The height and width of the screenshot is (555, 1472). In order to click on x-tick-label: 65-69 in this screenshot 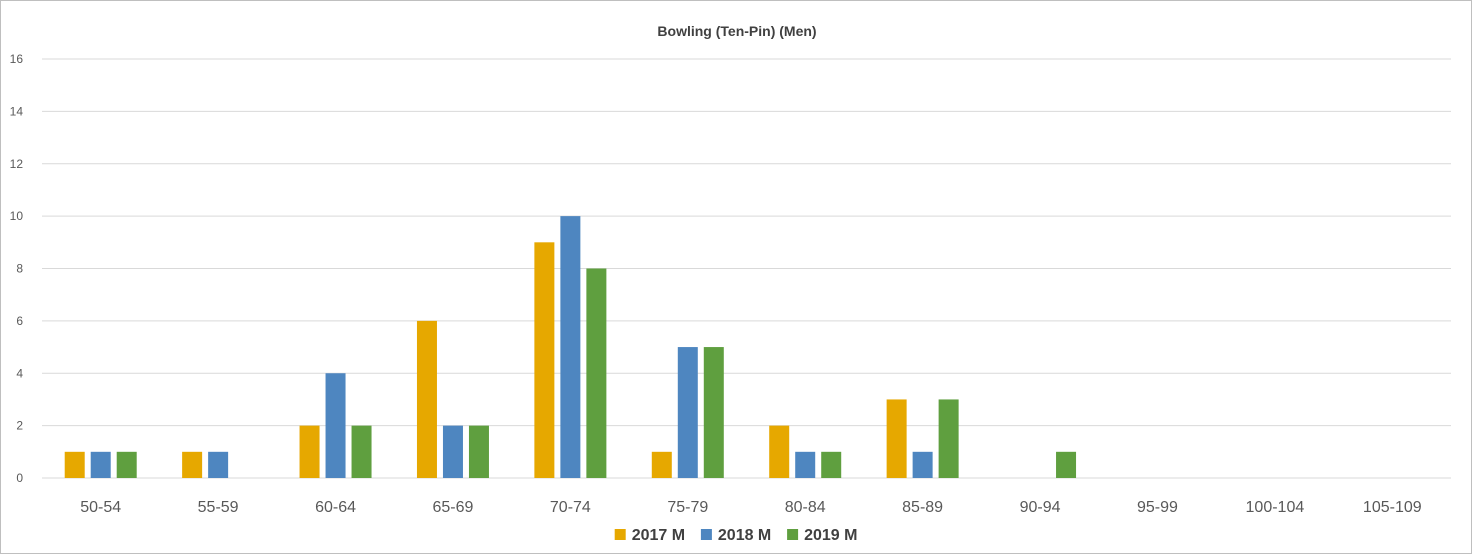, I will do `click(452, 507)`.